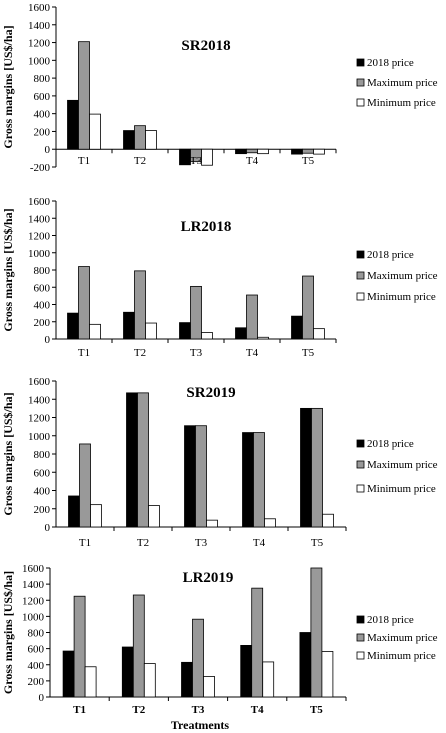  What do you see at coordinates (42, 510) in the screenshot?
I see `panel-3-y-tick-label: 200` at bounding box center [42, 510].